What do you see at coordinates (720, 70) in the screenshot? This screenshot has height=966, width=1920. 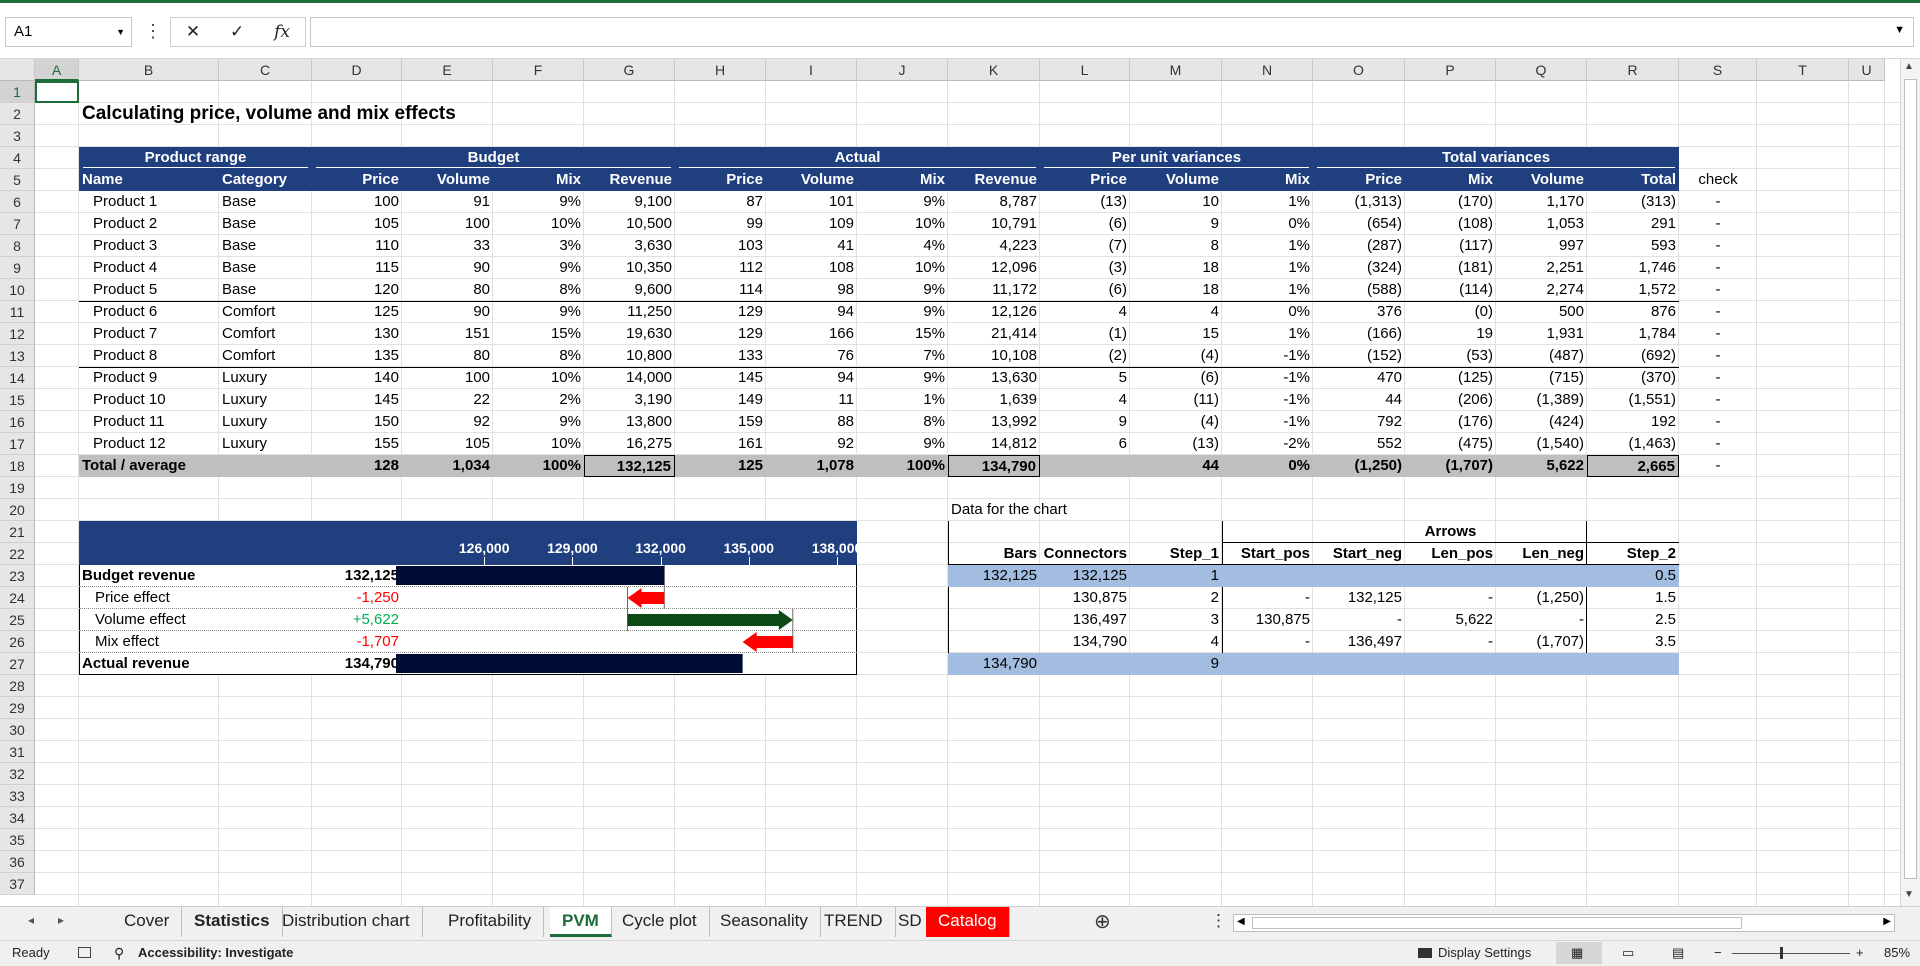 I see `column-header-h: H` at bounding box center [720, 70].